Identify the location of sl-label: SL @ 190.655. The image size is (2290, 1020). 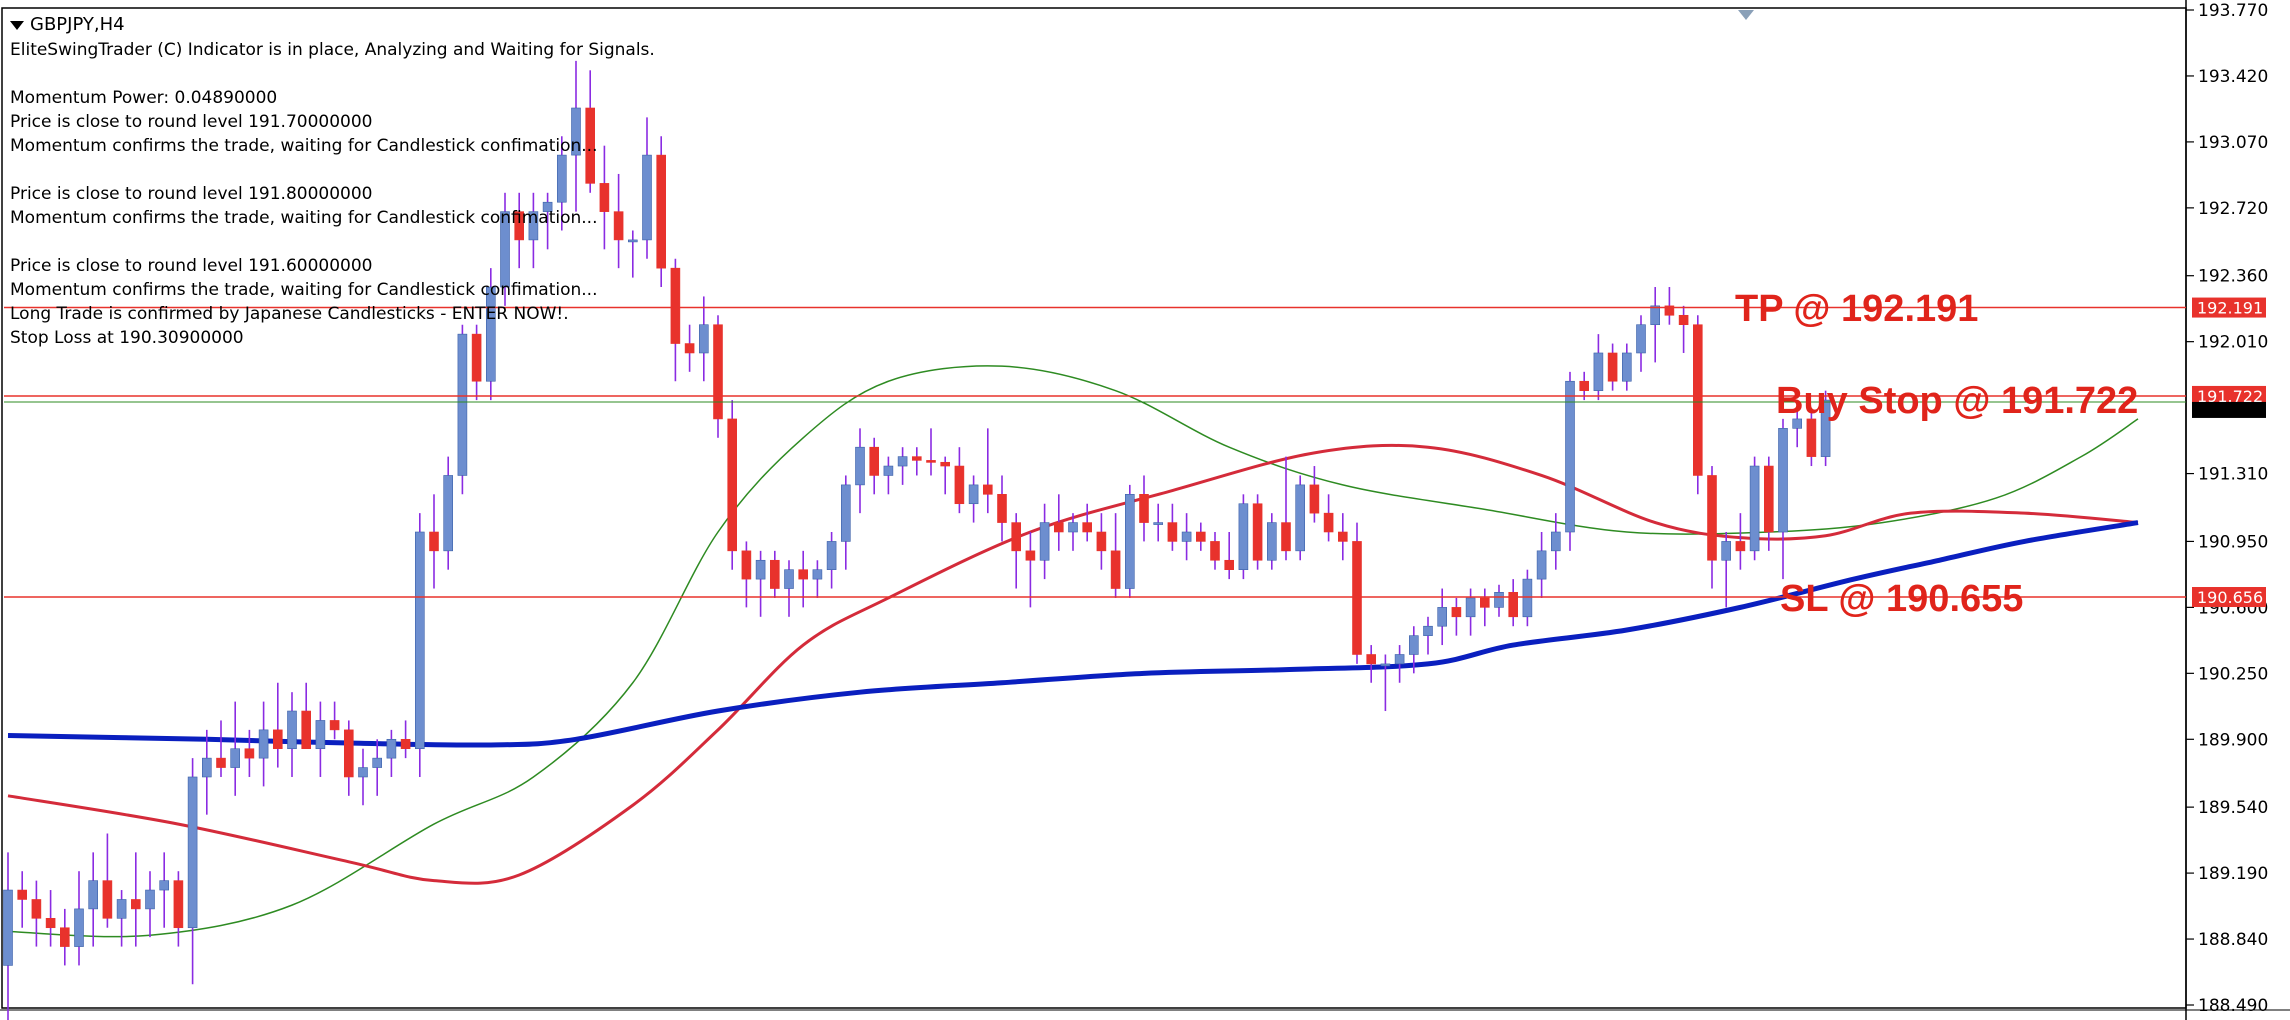
(1902, 599).